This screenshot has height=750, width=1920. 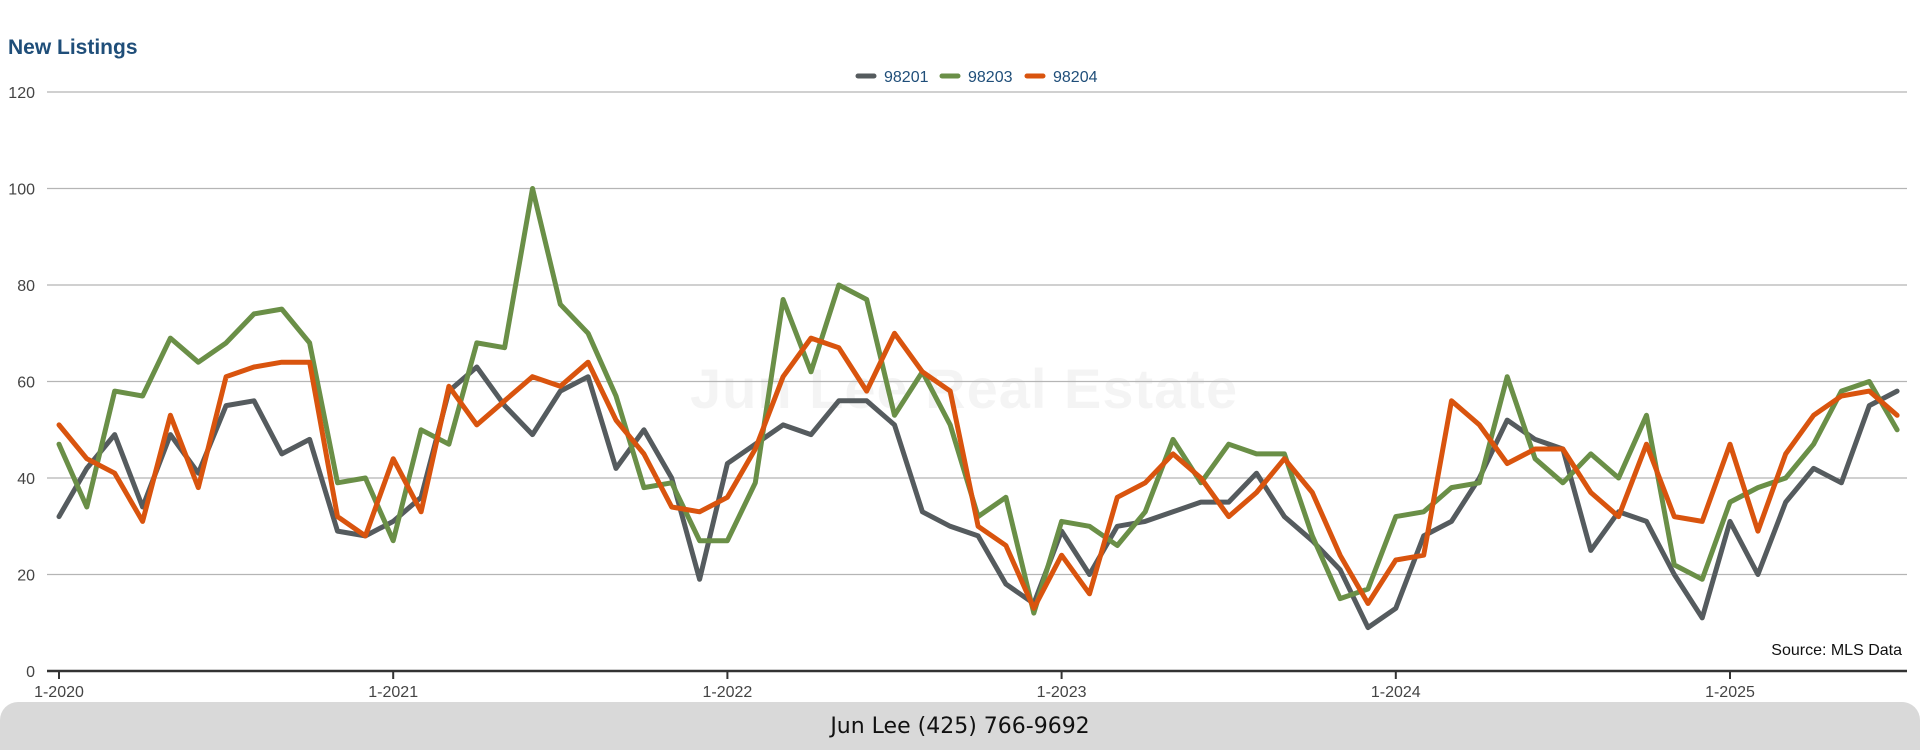 I want to click on x-tick-label: 1-2022, so click(x=727, y=692).